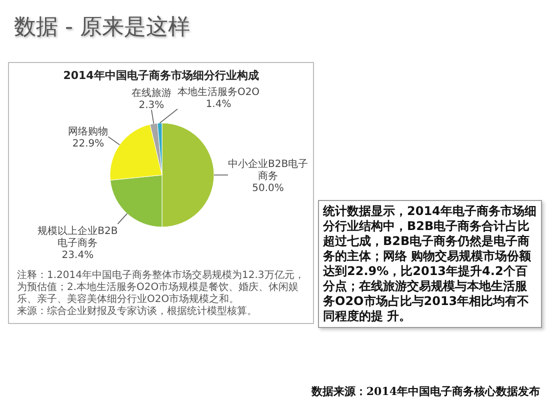 The image size is (550, 412). What do you see at coordinates (218, 92) in the screenshot?
I see `slice-label: 本地生活服务O2O` at bounding box center [218, 92].